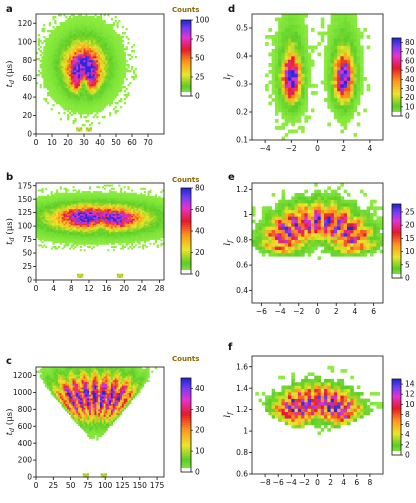 This screenshot has height=503, width=416. Describe the element at coordinates (80, 274) in the screenshot. I see `spot-cell` at that location.